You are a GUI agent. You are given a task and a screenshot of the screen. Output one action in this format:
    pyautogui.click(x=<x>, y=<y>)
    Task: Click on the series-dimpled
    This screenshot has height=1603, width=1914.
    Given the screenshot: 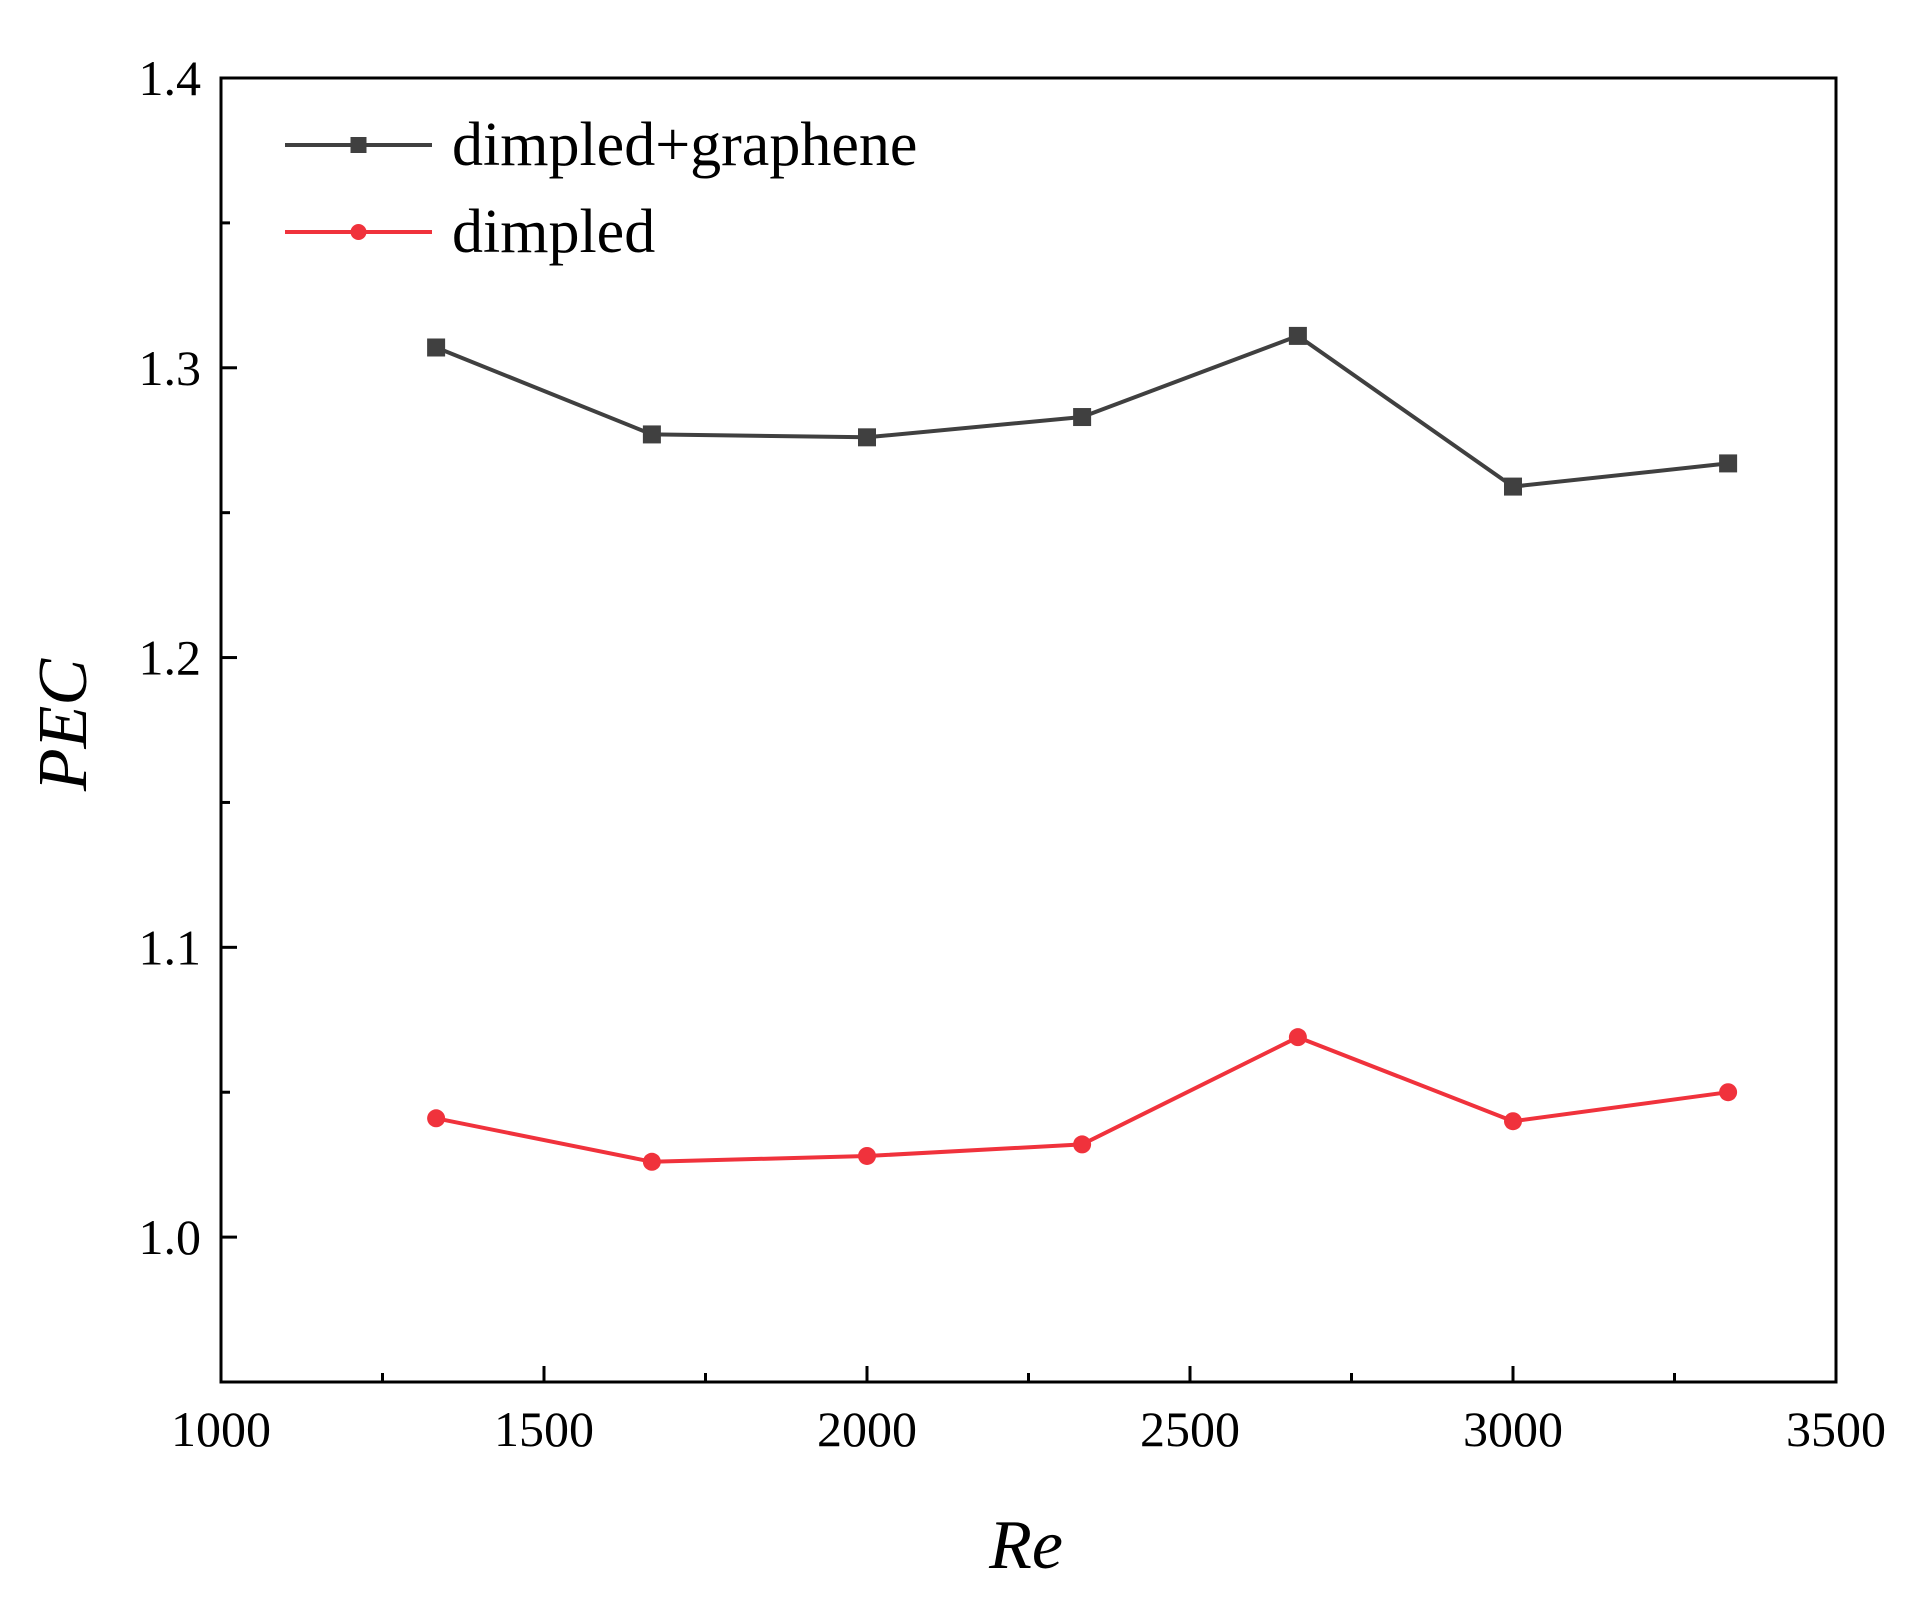 What is the action you would take?
    pyautogui.click(x=1082, y=1099)
    